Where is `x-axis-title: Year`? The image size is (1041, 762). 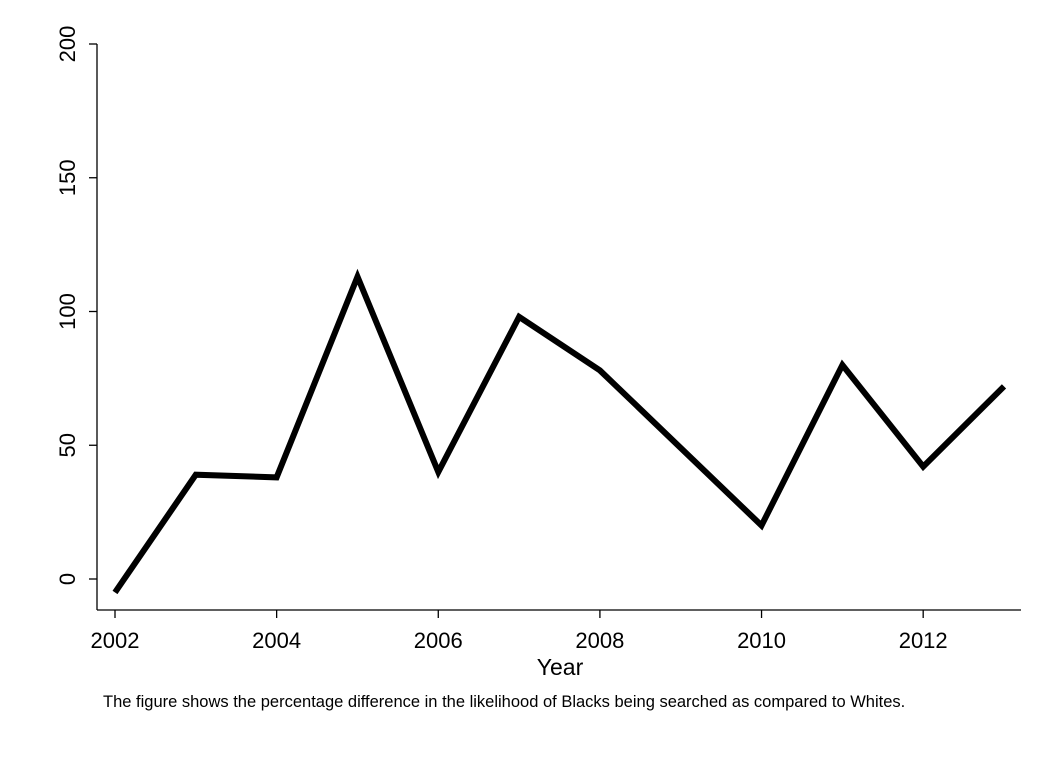 x-axis-title: Year is located at coordinates (560, 667).